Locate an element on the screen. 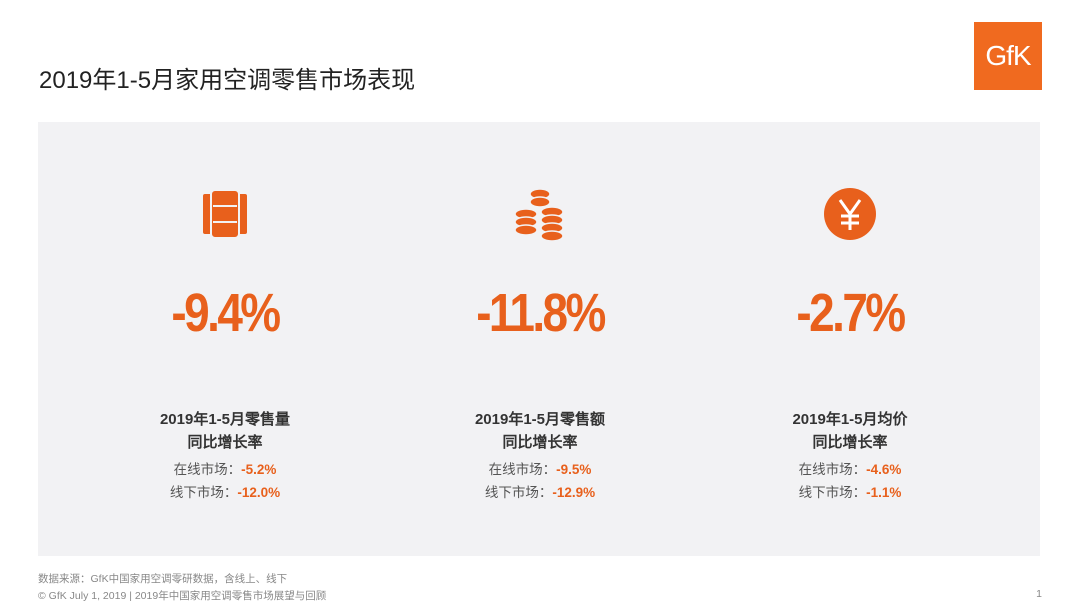 The height and width of the screenshot is (608, 1080). online-row: 在线市场：-5.2% is located at coordinates (225, 469).